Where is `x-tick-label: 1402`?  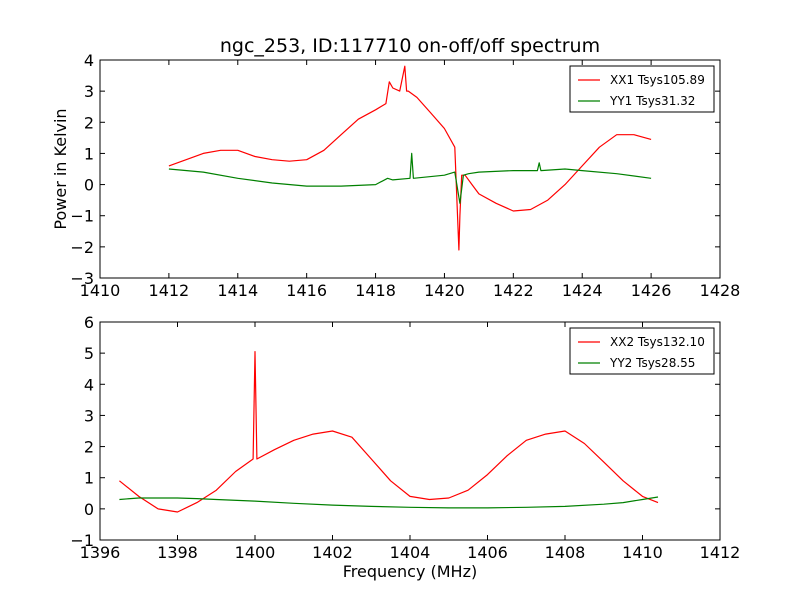 x-tick-label: 1402 is located at coordinates (332, 552).